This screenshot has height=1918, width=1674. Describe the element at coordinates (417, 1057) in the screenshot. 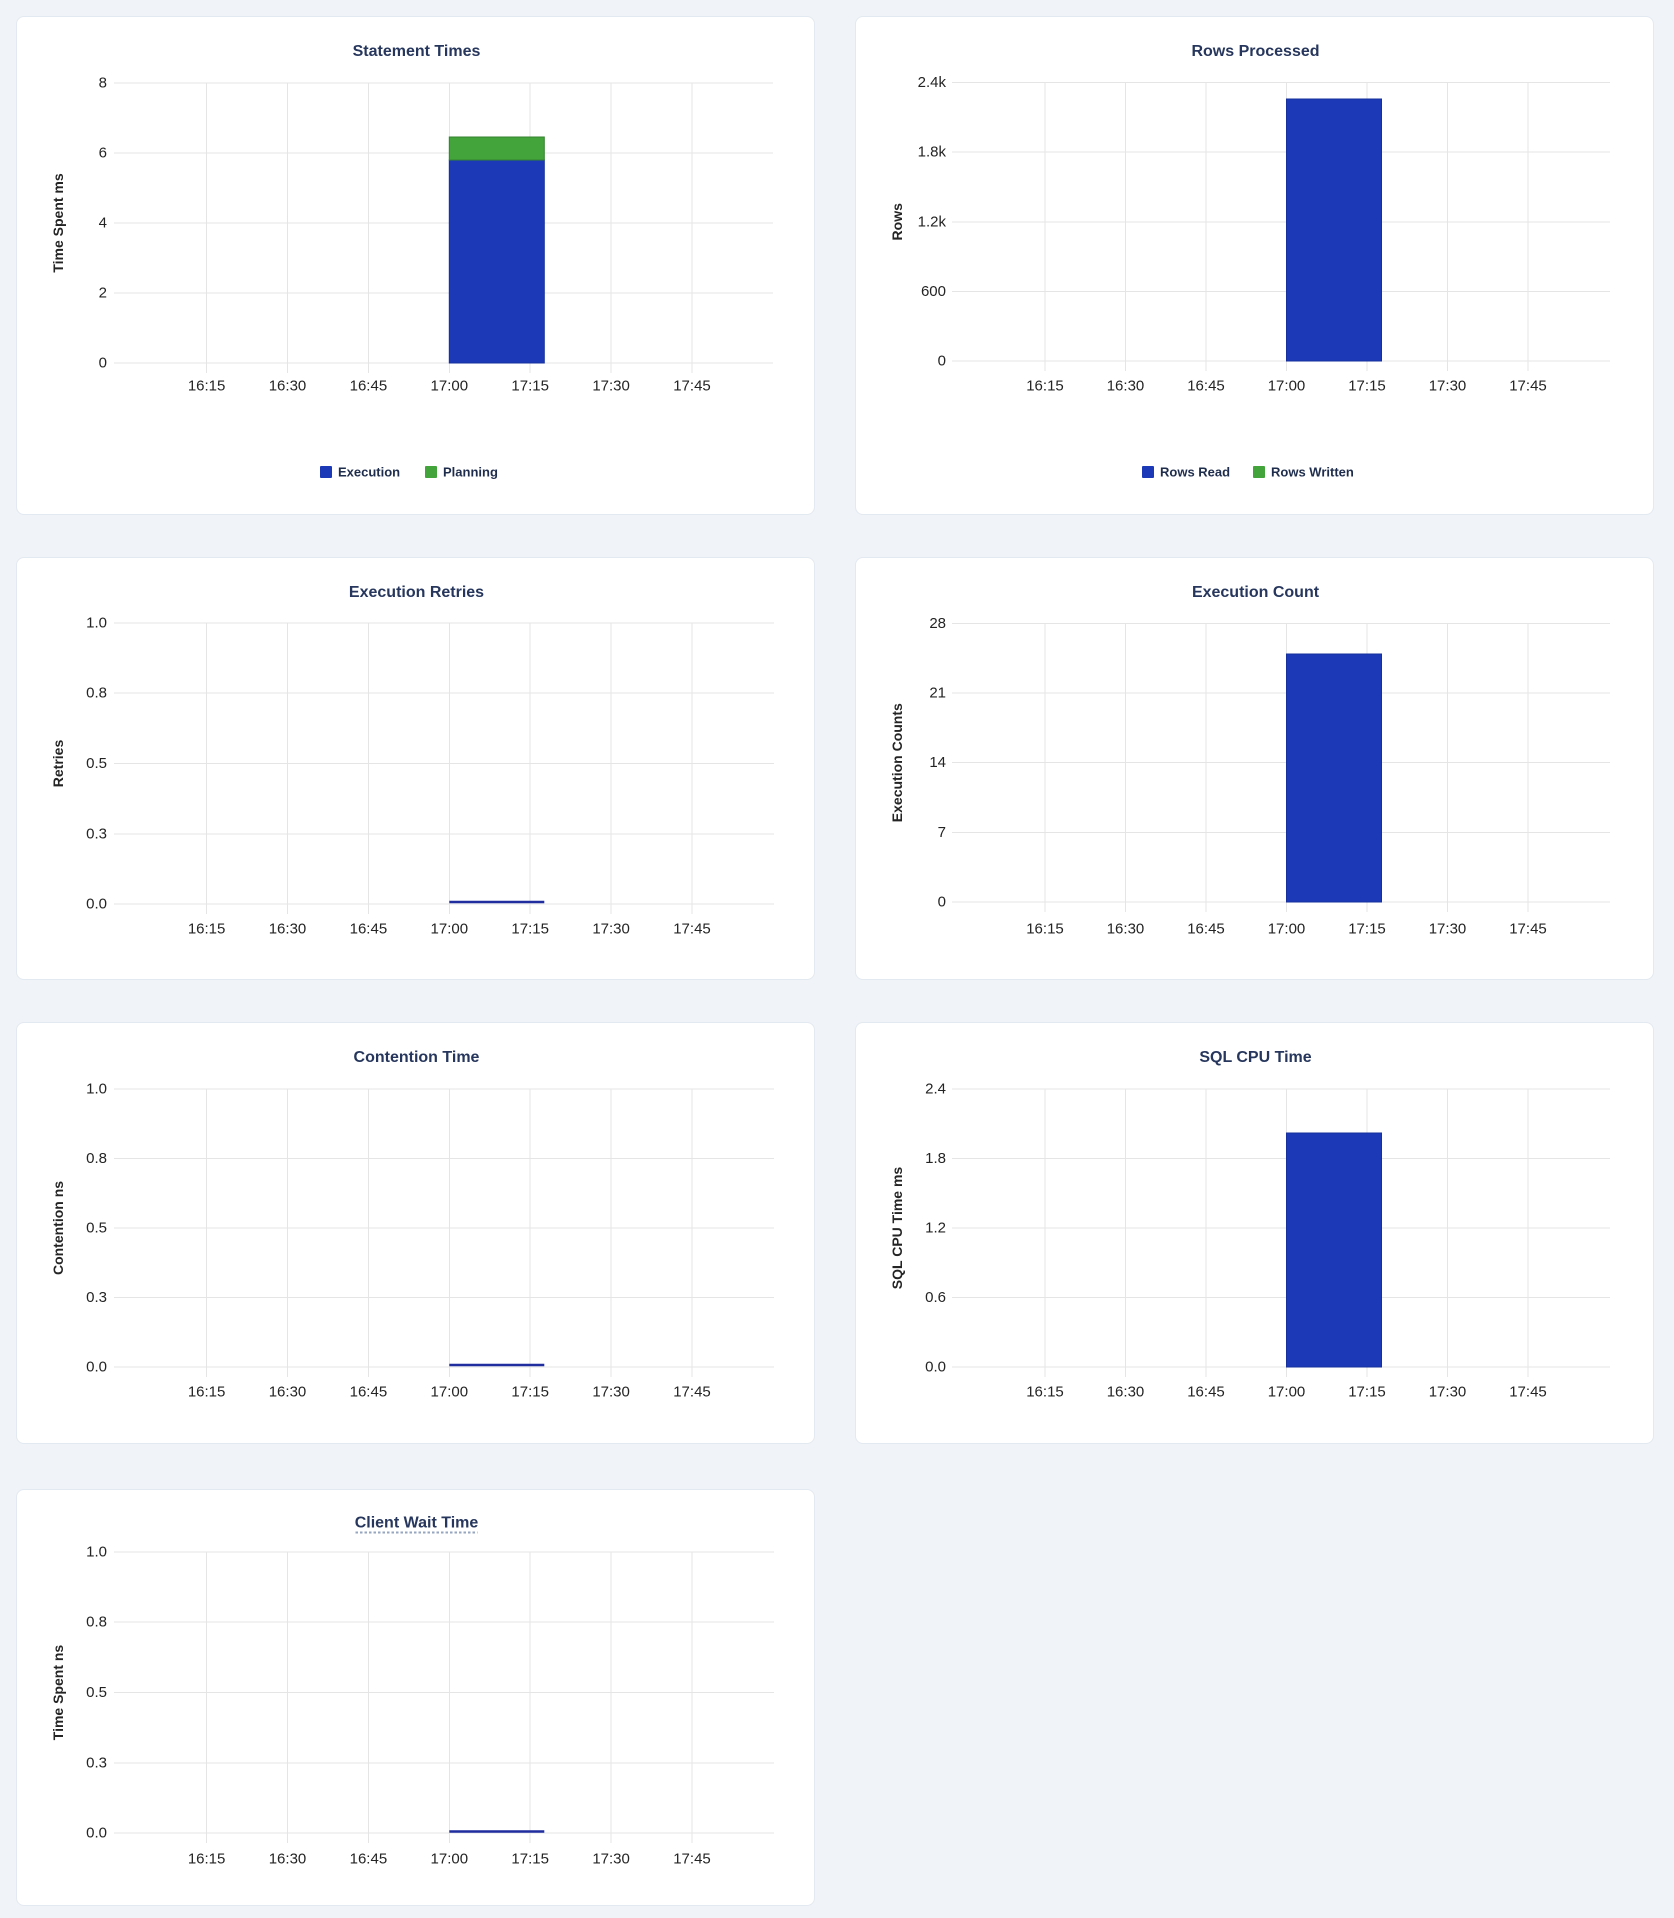

I see `svg-text: Contention Time` at that location.